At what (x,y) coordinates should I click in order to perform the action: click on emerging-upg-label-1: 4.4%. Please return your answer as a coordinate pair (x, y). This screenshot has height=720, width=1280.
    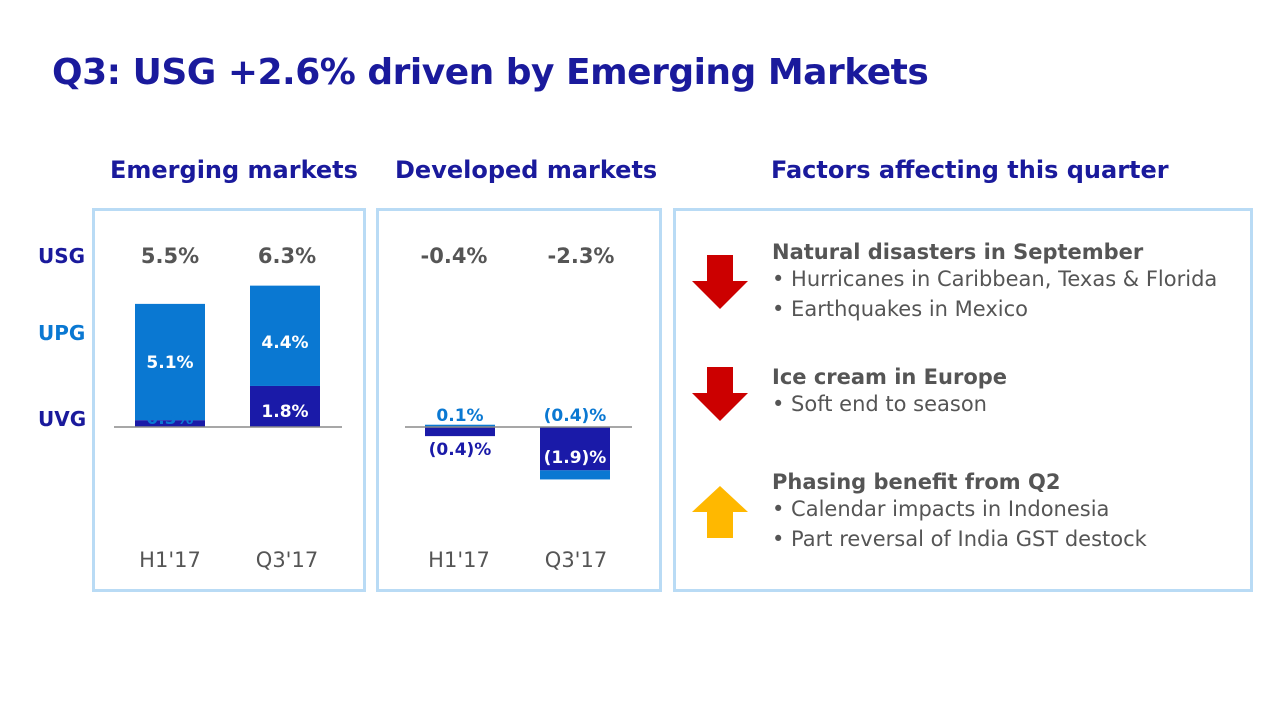
    Looking at the image, I should click on (284, 343).